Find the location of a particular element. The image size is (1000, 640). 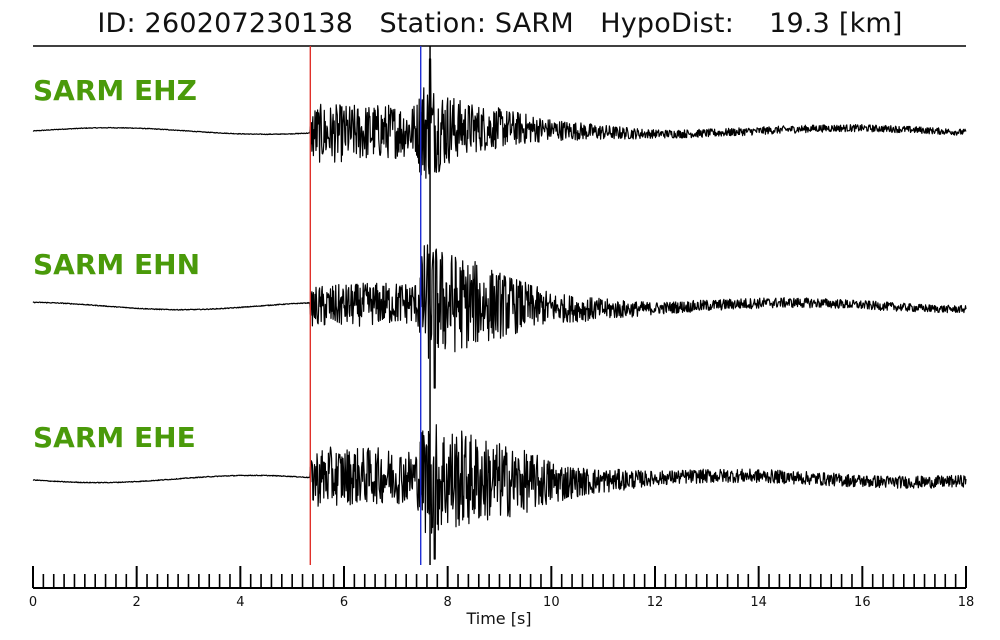

x-tick-label: 12 is located at coordinates (655, 602).